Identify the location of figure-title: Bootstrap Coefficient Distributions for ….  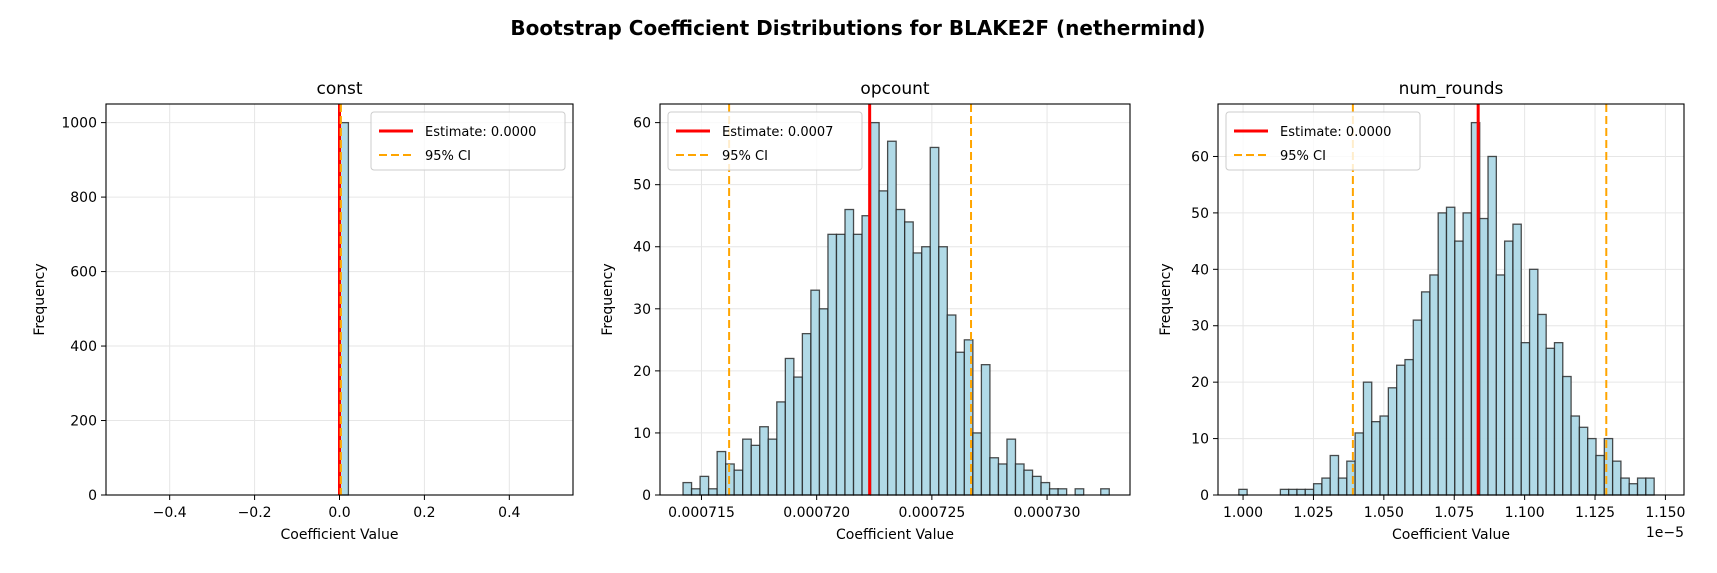
(857, 28).